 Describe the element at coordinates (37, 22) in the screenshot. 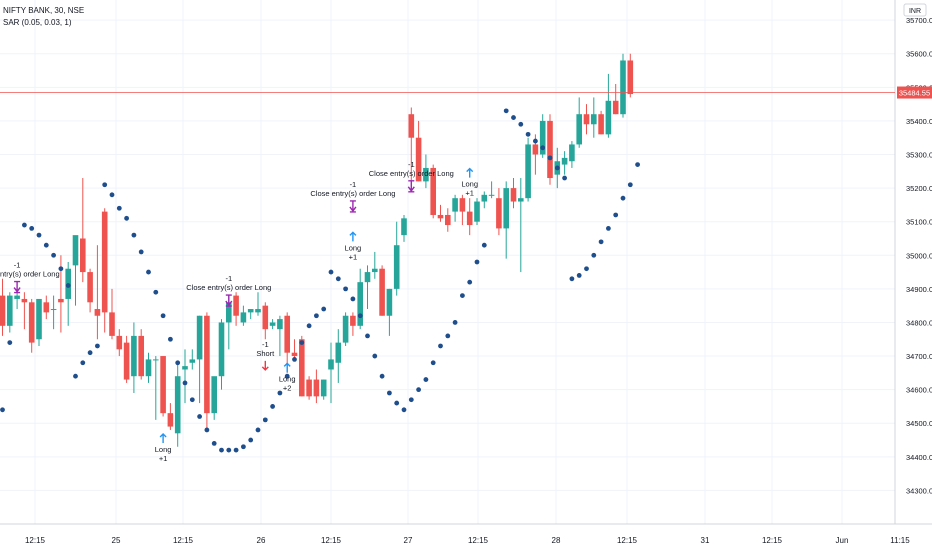

I see `indicator-title: SAR (0.05, 0.03, 1)` at that location.